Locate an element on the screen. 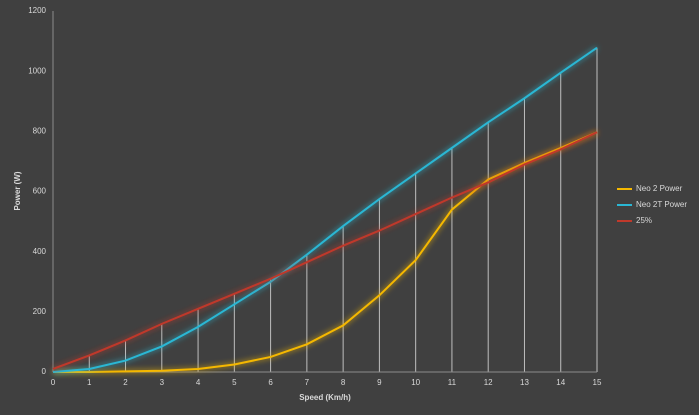 The height and width of the screenshot is (415, 699). y-tick-label: 600 is located at coordinates (40, 191).